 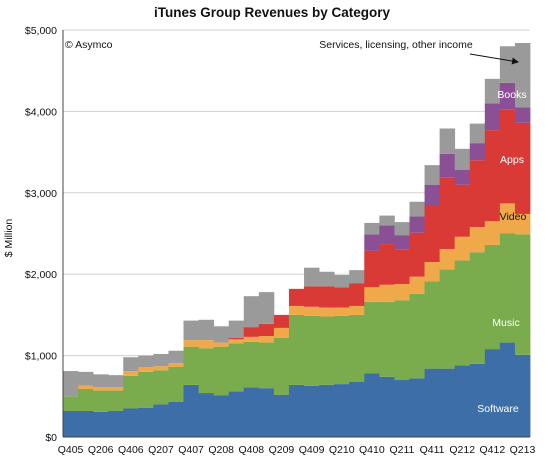 What do you see at coordinates (523, 450) in the screenshot?
I see `x-tick-label: Q213` at bounding box center [523, 450].